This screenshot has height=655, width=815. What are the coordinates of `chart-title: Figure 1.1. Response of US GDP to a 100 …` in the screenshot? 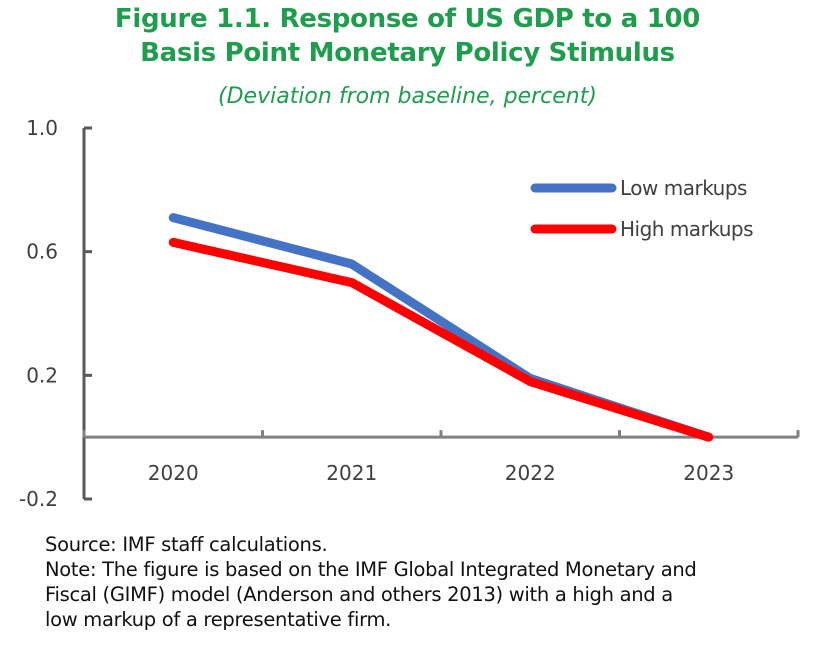 It's located at (407, 36).